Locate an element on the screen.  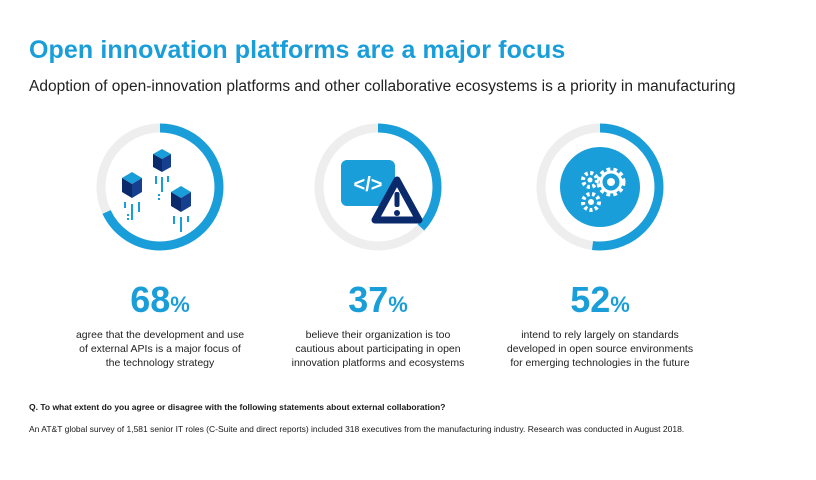
stat-value-apis: 68 is located at coordinates (150, 299).